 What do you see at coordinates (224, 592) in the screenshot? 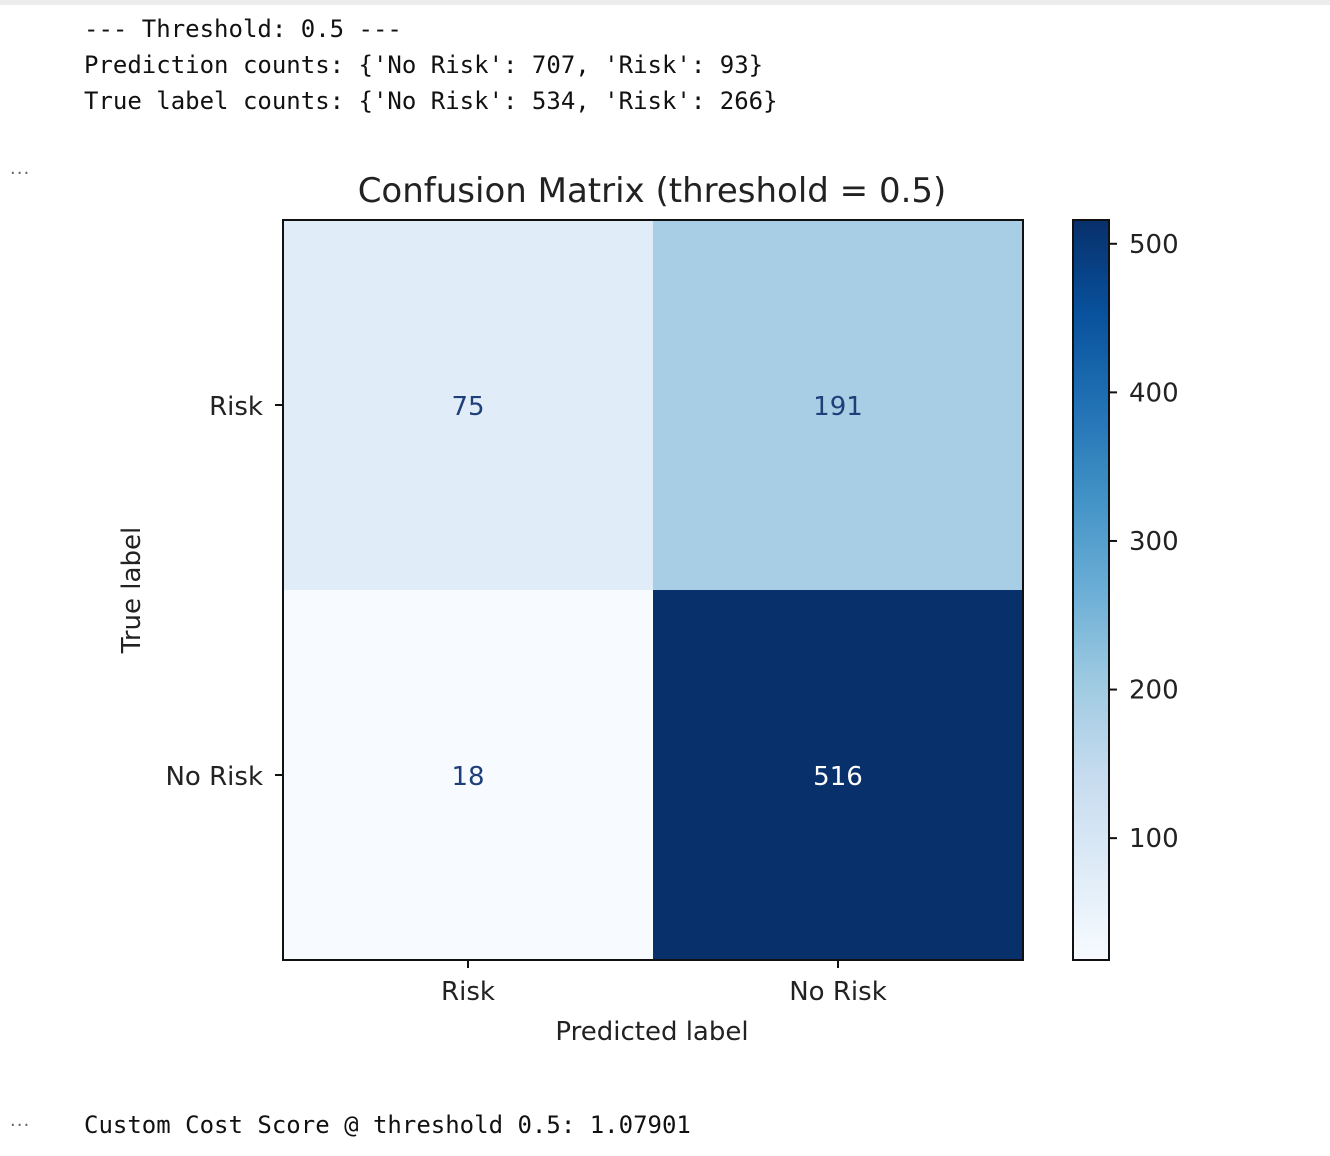
I see `y-axis-ticks: Risk No Risk` at bounding box center [224, 592].